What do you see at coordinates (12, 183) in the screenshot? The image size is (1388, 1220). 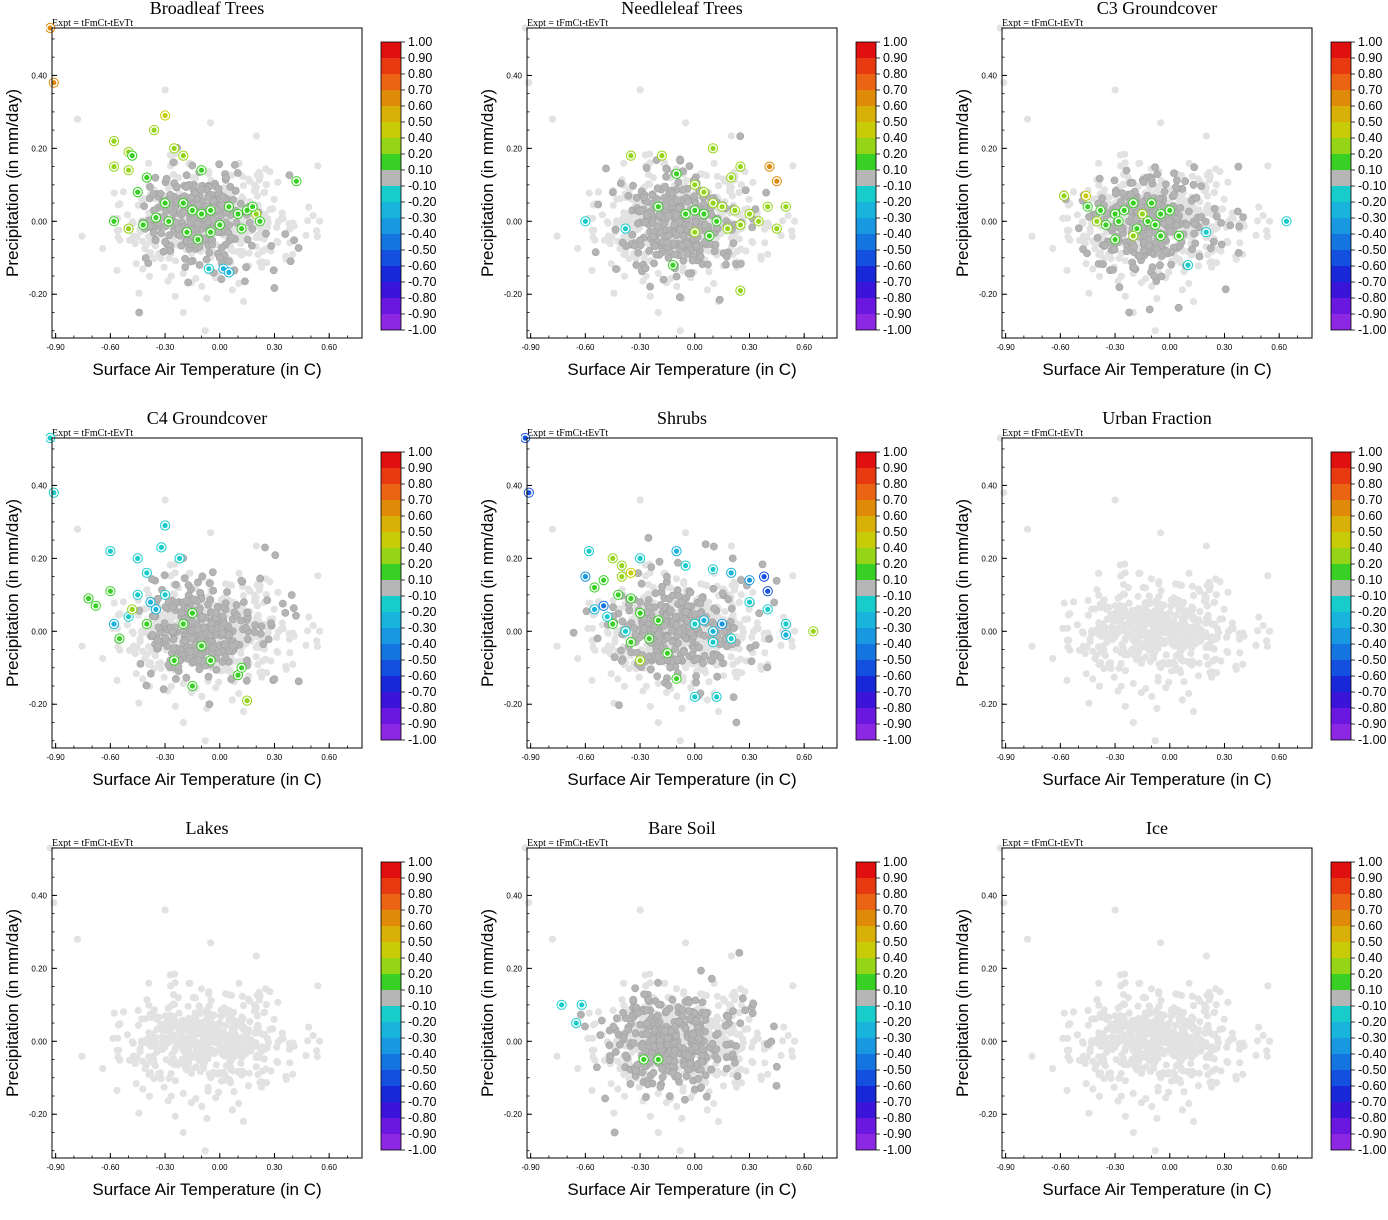 I see `y-axis-label: Precipitation (in mm/day)` at bounding box center [12, 183].